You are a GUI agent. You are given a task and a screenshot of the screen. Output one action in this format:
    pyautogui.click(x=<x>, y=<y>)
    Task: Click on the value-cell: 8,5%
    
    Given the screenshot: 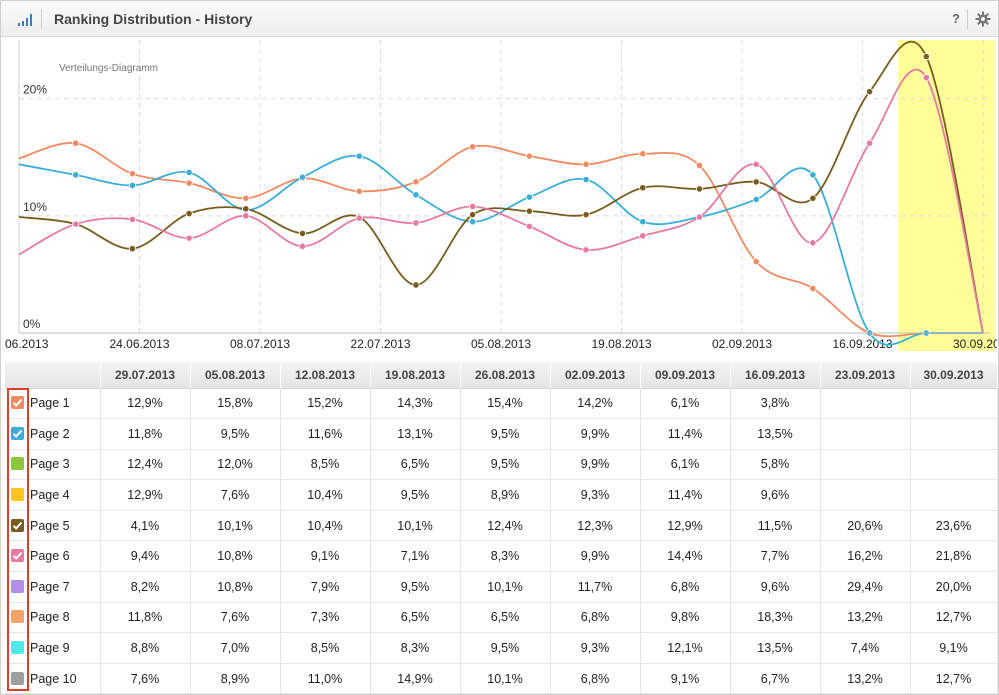 What is the action you would take?
    pyautogui.click(x=325, y=648)
    